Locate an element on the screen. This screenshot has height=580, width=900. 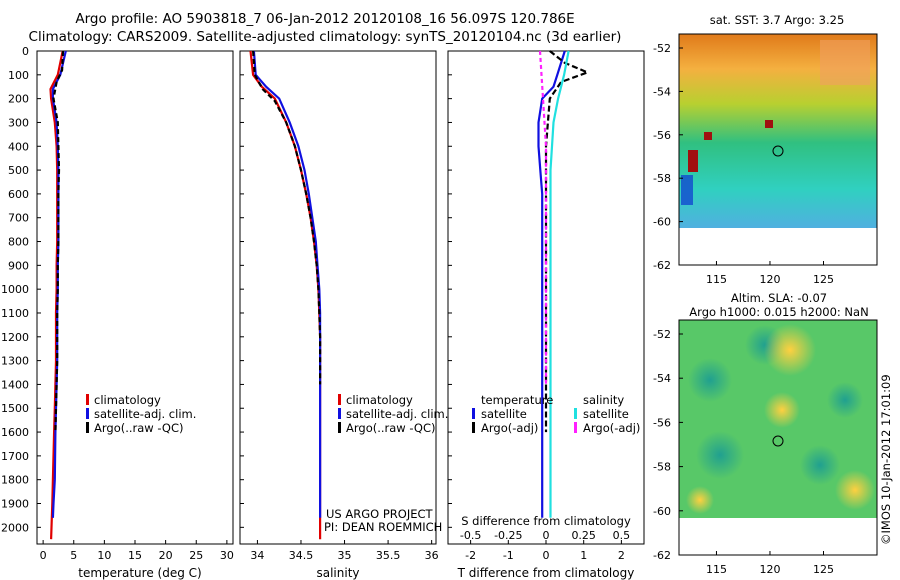
depth-tick-label: 1000 is located at coordinates (15, 289).